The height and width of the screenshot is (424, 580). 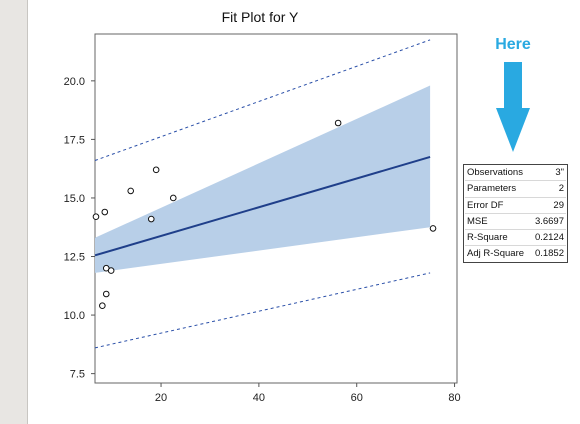 What do you see at coordinates (74, 316) in the screenshot?
I see `y-tick-label: 10.0` at bounding box center [74, 316].